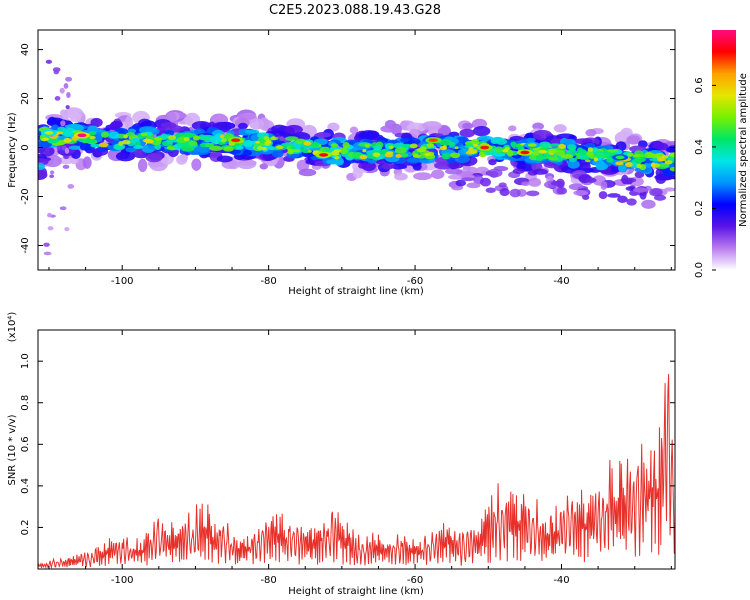 The height and width of the screenshot is (600, 750). Describe the element at coordinates (355, 10) in the screenshot. I see `figure-title: C2E5.2023.088.19.43.G28` at that location.